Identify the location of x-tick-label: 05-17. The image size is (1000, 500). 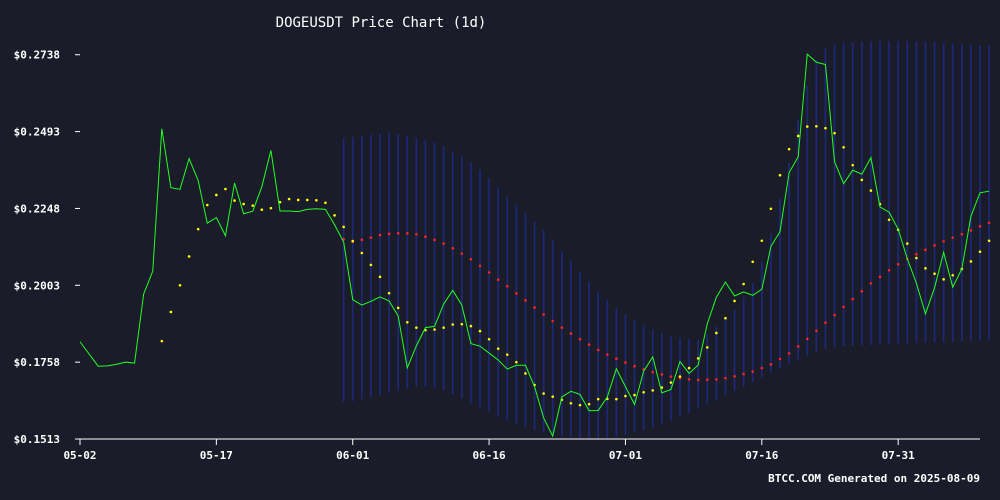
(216, 455).